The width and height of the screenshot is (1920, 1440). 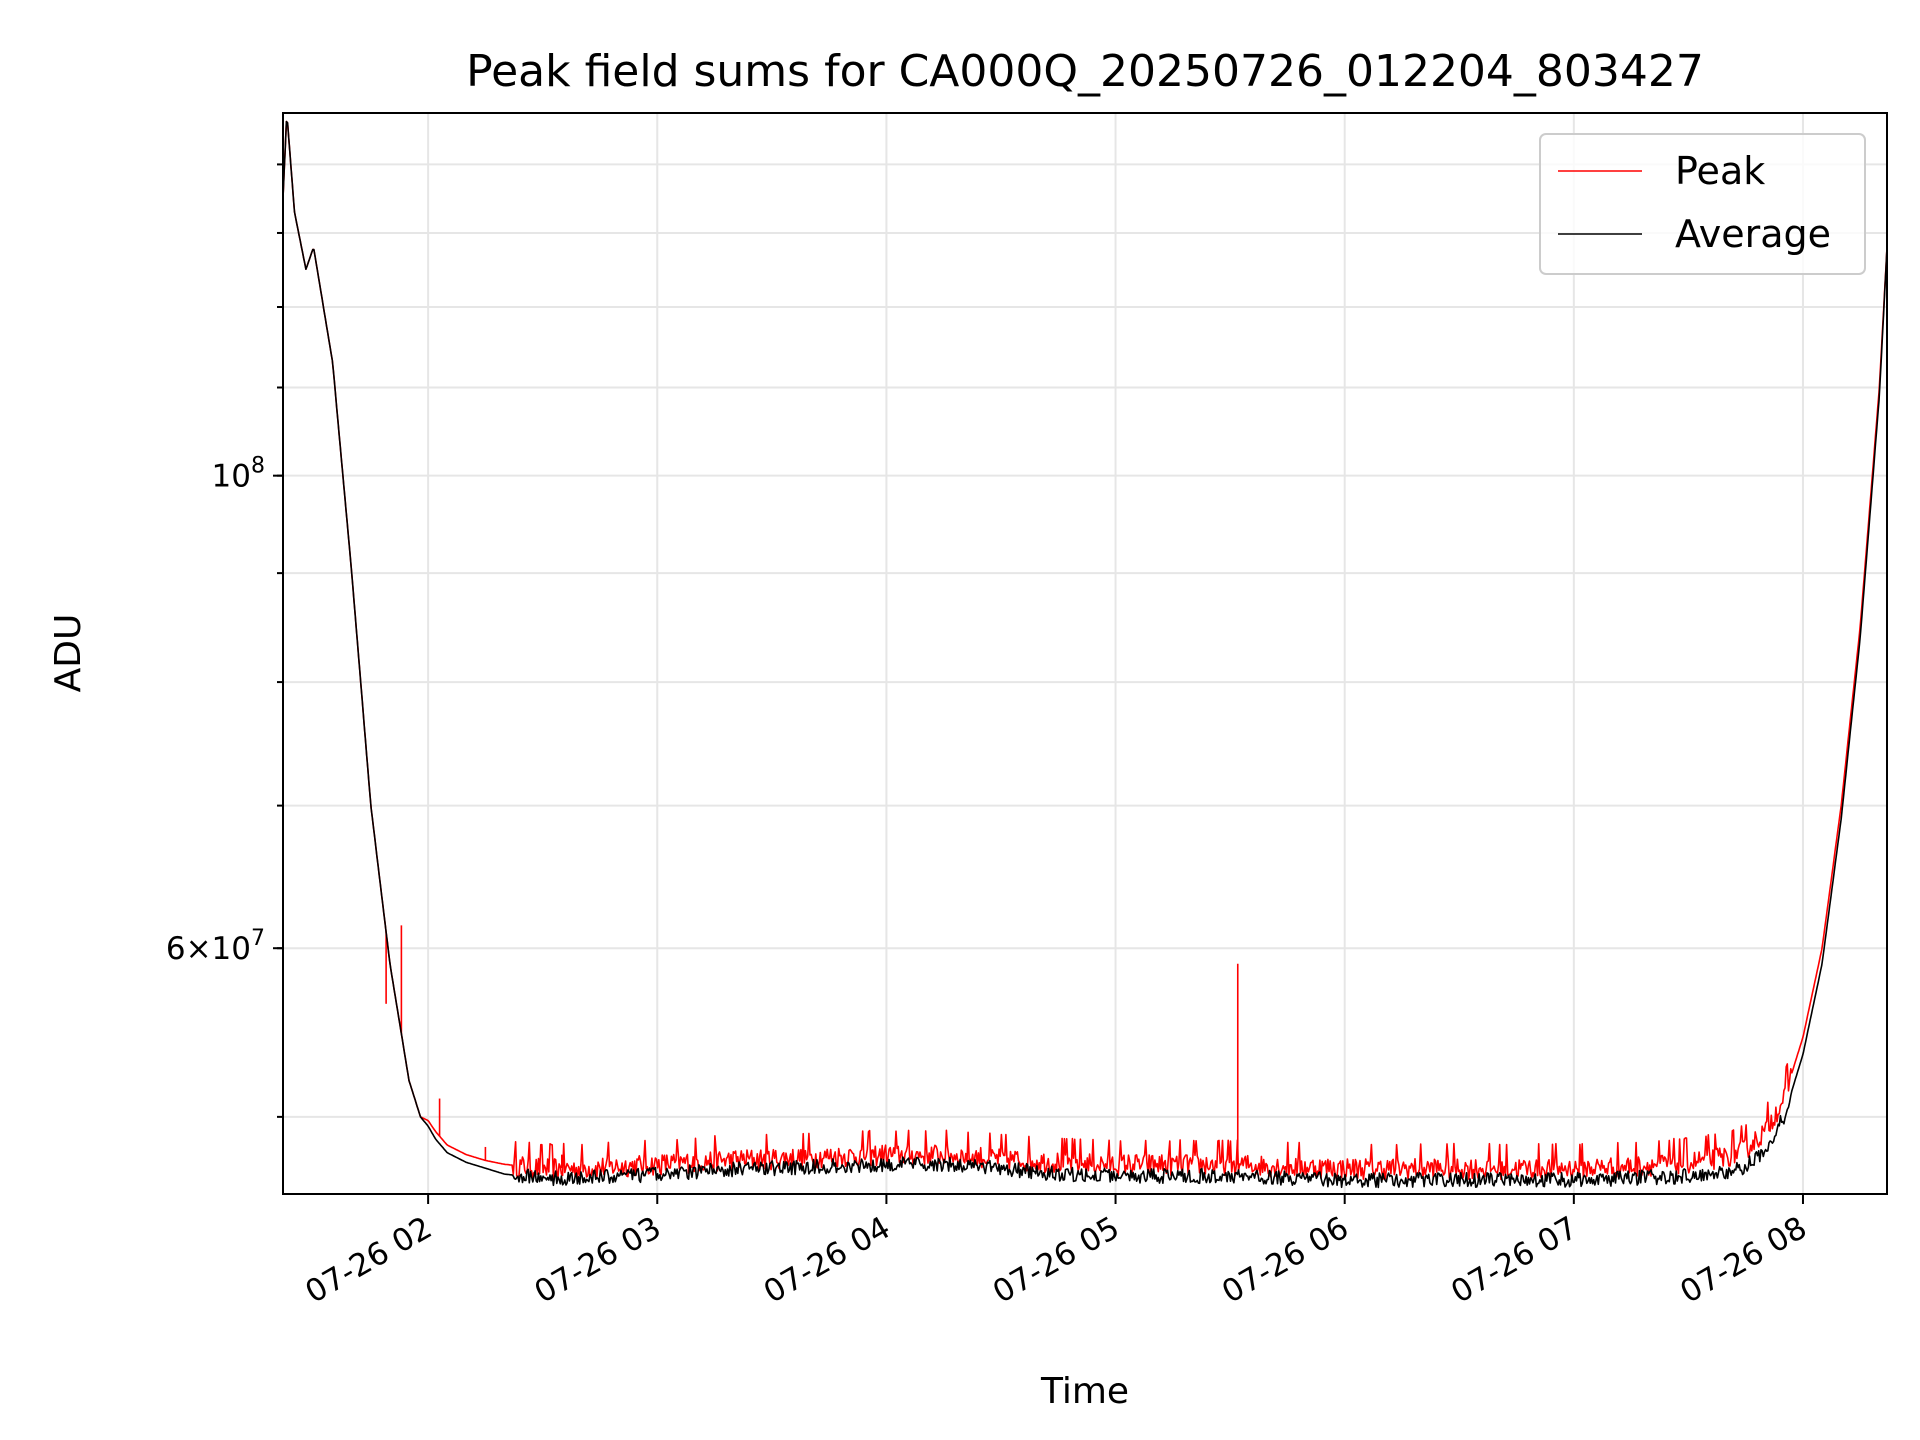 I want to click on y-axis-label: ADU, so click(x=68, y=653).